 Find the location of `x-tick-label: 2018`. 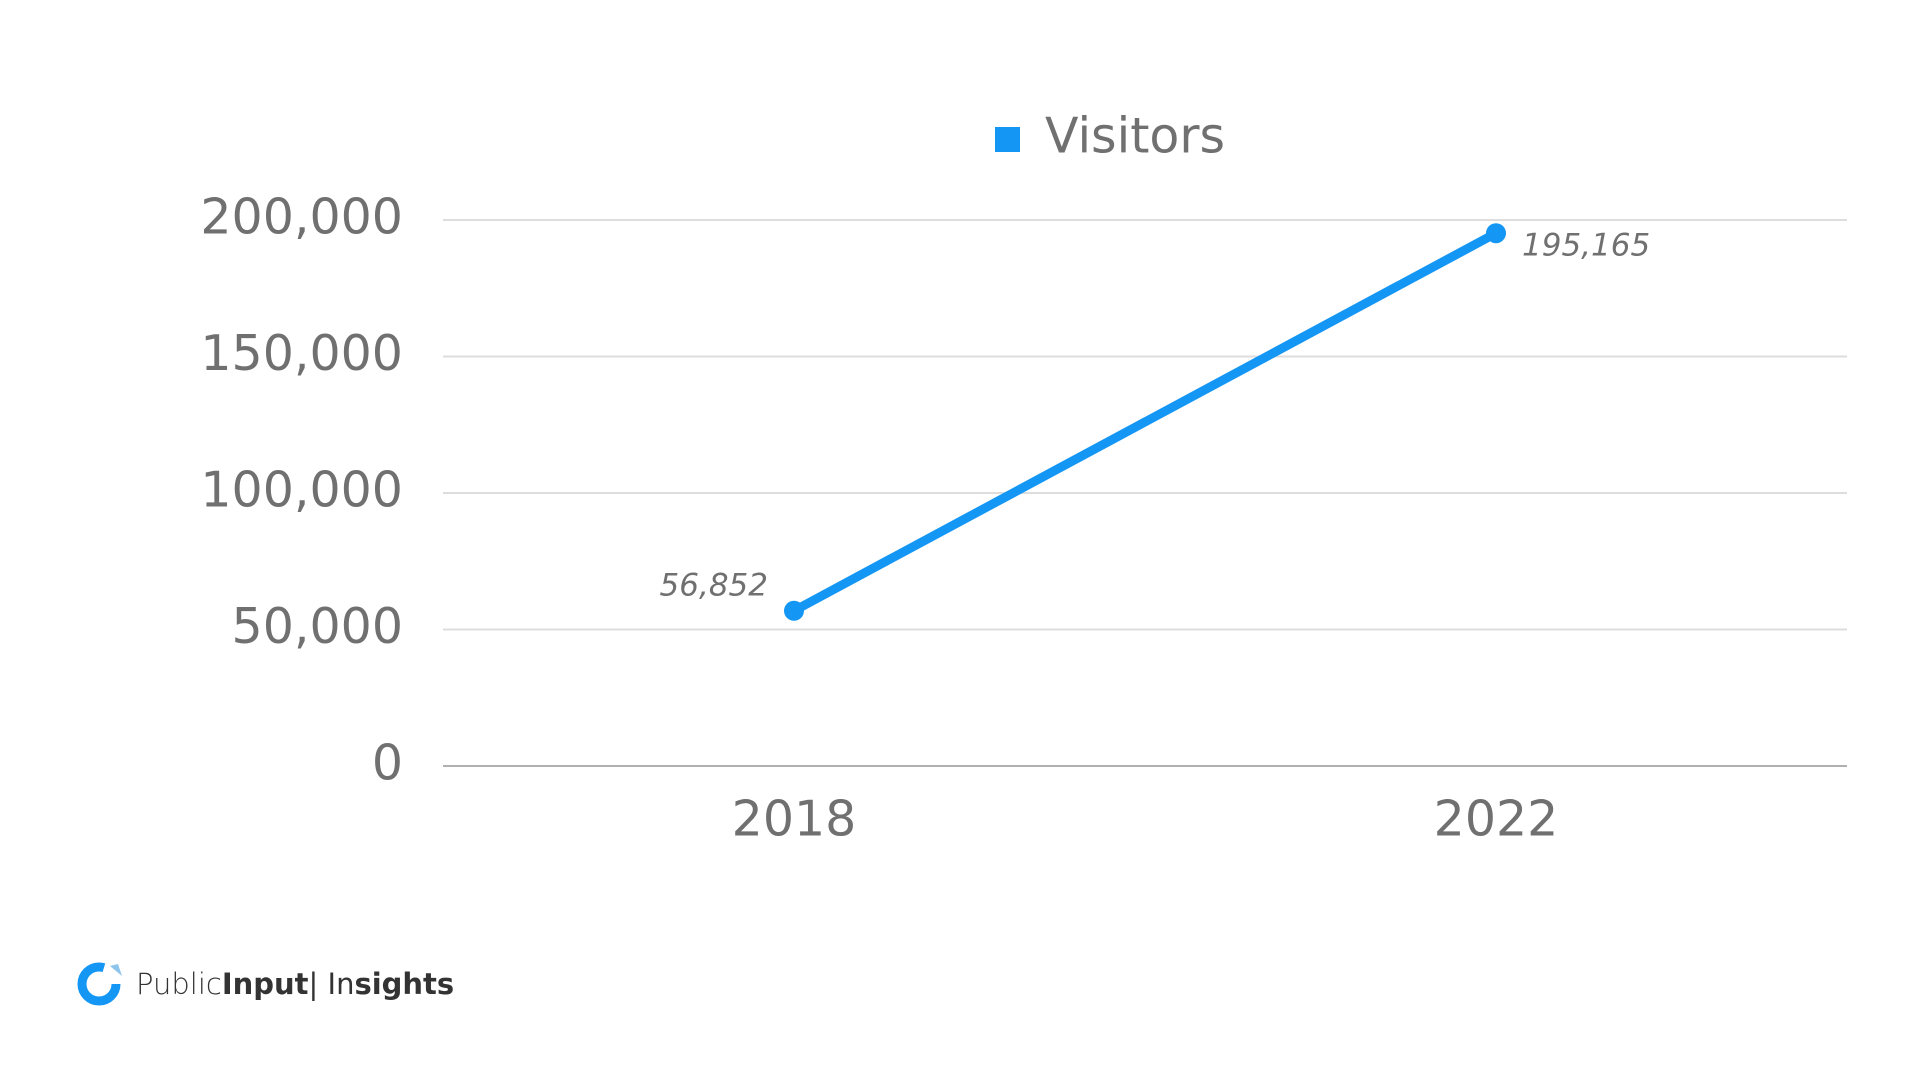

x-tick-label: 2018 is located at coordinates (794, 819).